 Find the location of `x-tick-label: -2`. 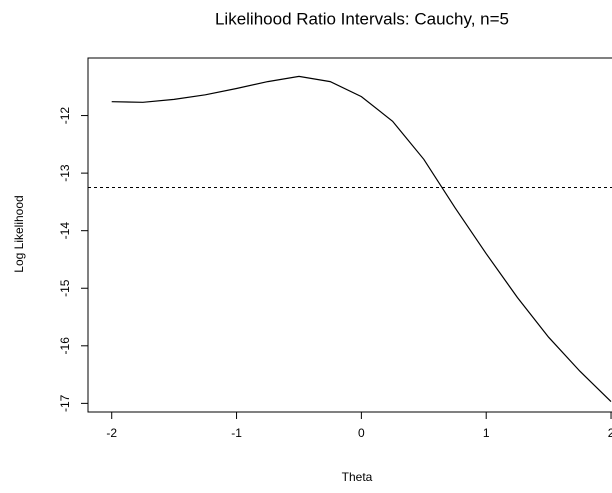

x-tick-label: -2 is located at coordinates (111, 433).